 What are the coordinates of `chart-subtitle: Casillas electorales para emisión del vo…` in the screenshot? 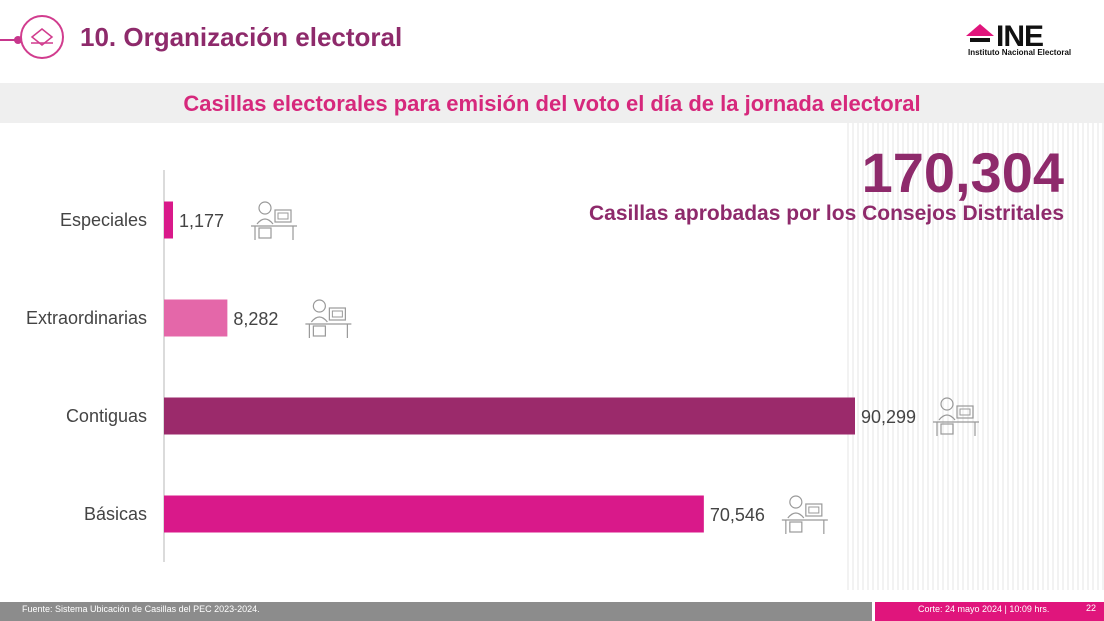 It's located at (552, 103).